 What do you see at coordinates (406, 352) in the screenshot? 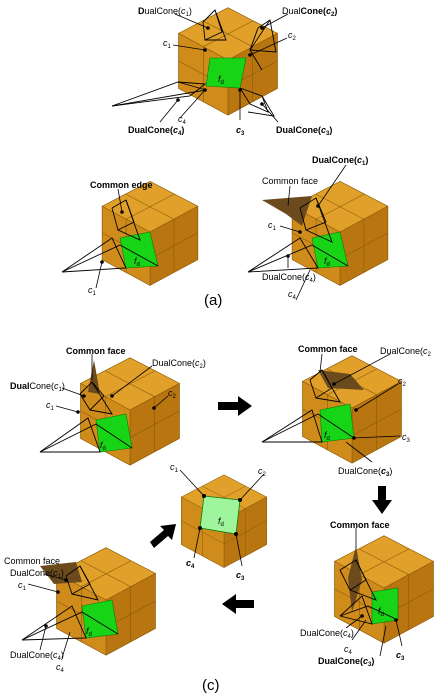
I see `label-dualcone-c2: DualCone(c2` at bounding box center [406, 352].